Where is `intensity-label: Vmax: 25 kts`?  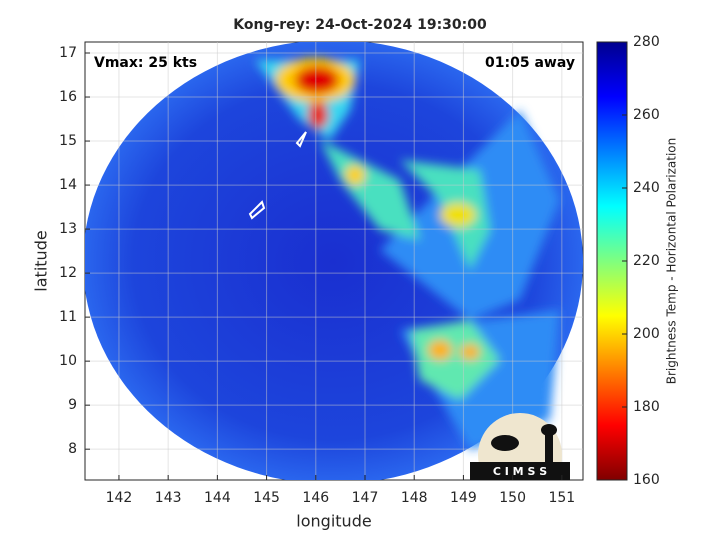
intensity-label: Vmax: 25 kts is located at coordinates (145, 63).